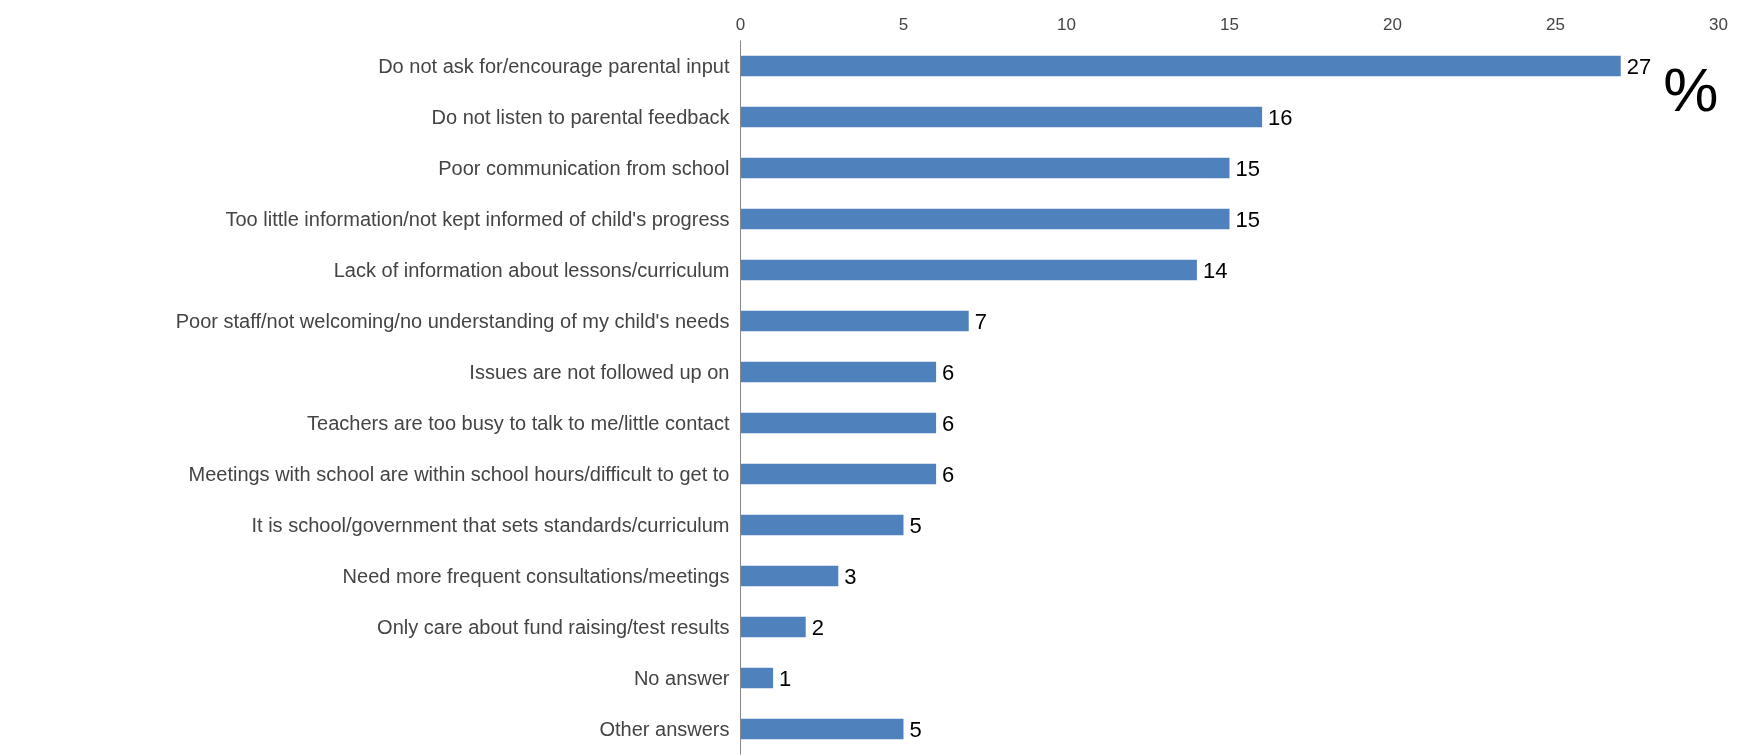 This screenshot has width=1758, height=756. What do you see at coordinates (536, 576) in the screenshot?
I see `y-tick-label: Need more frequent consultations/meetings` at bounding box center [536, 576].